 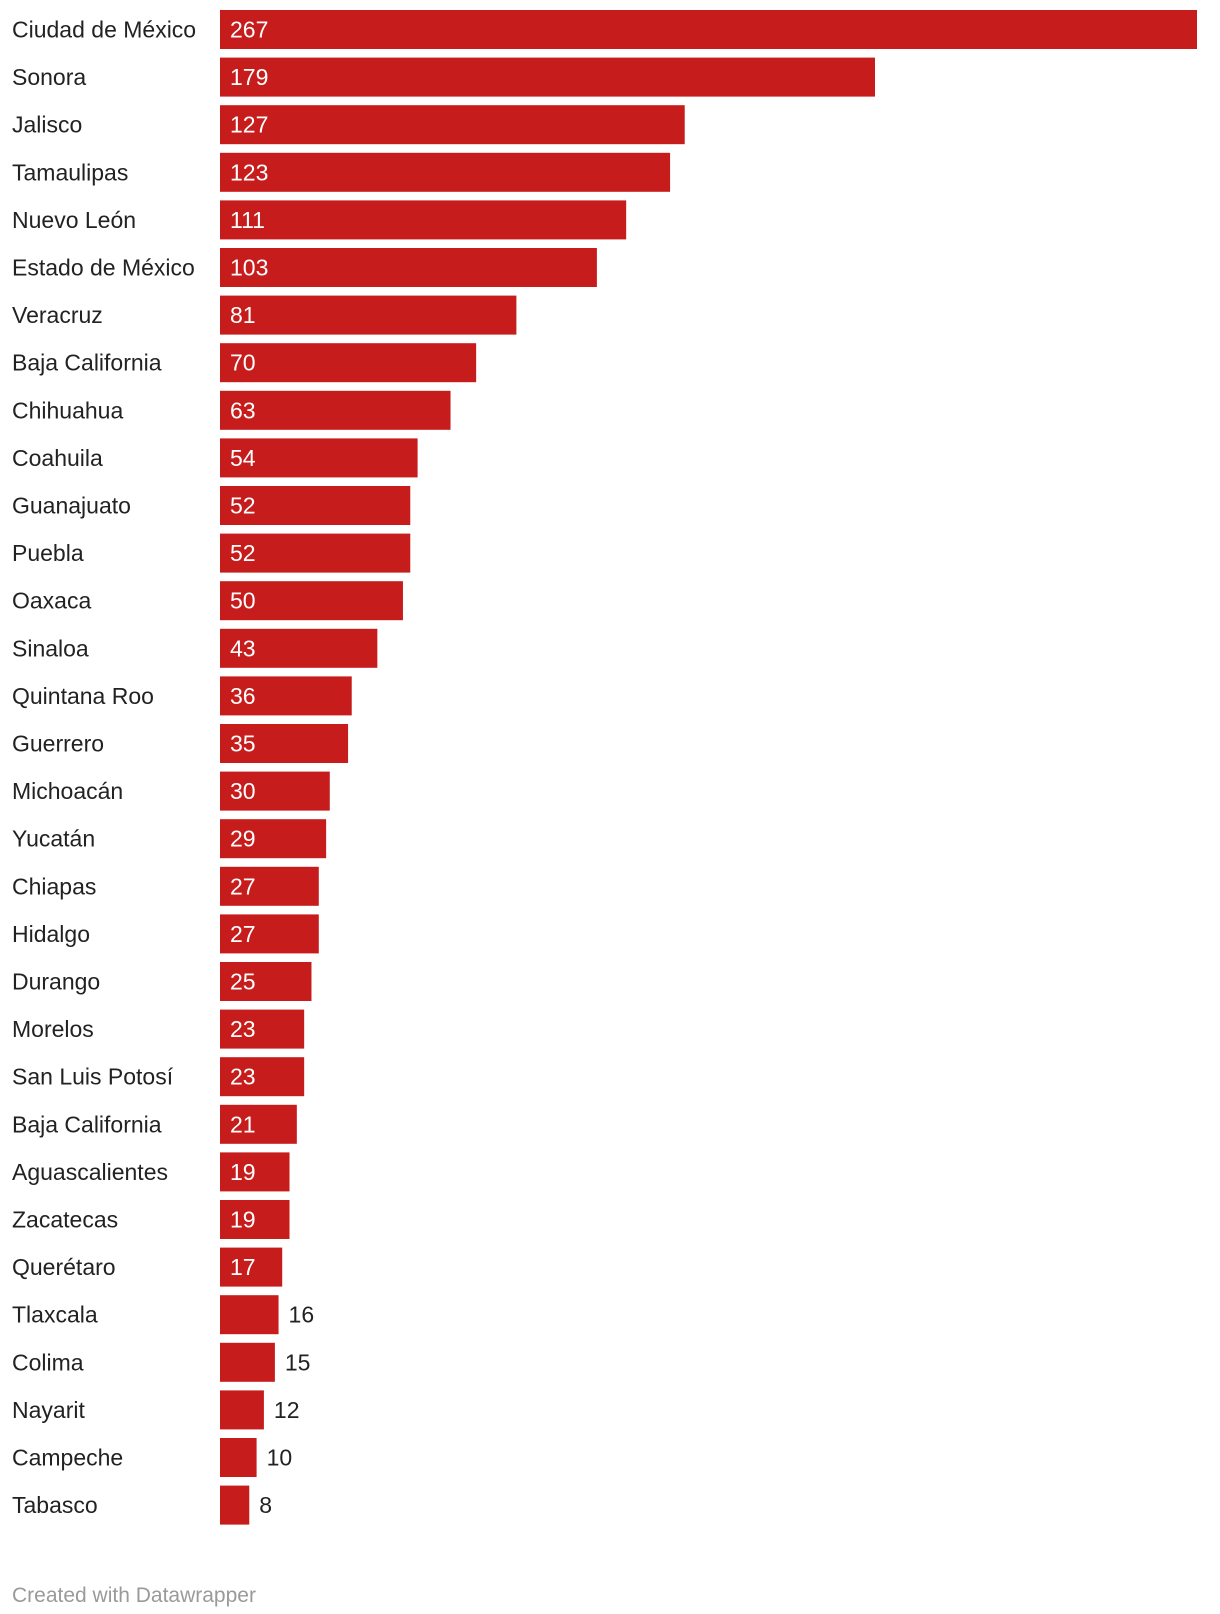 I want to click on bar-row: Oaxaca 50, so click(x=207, y=601).